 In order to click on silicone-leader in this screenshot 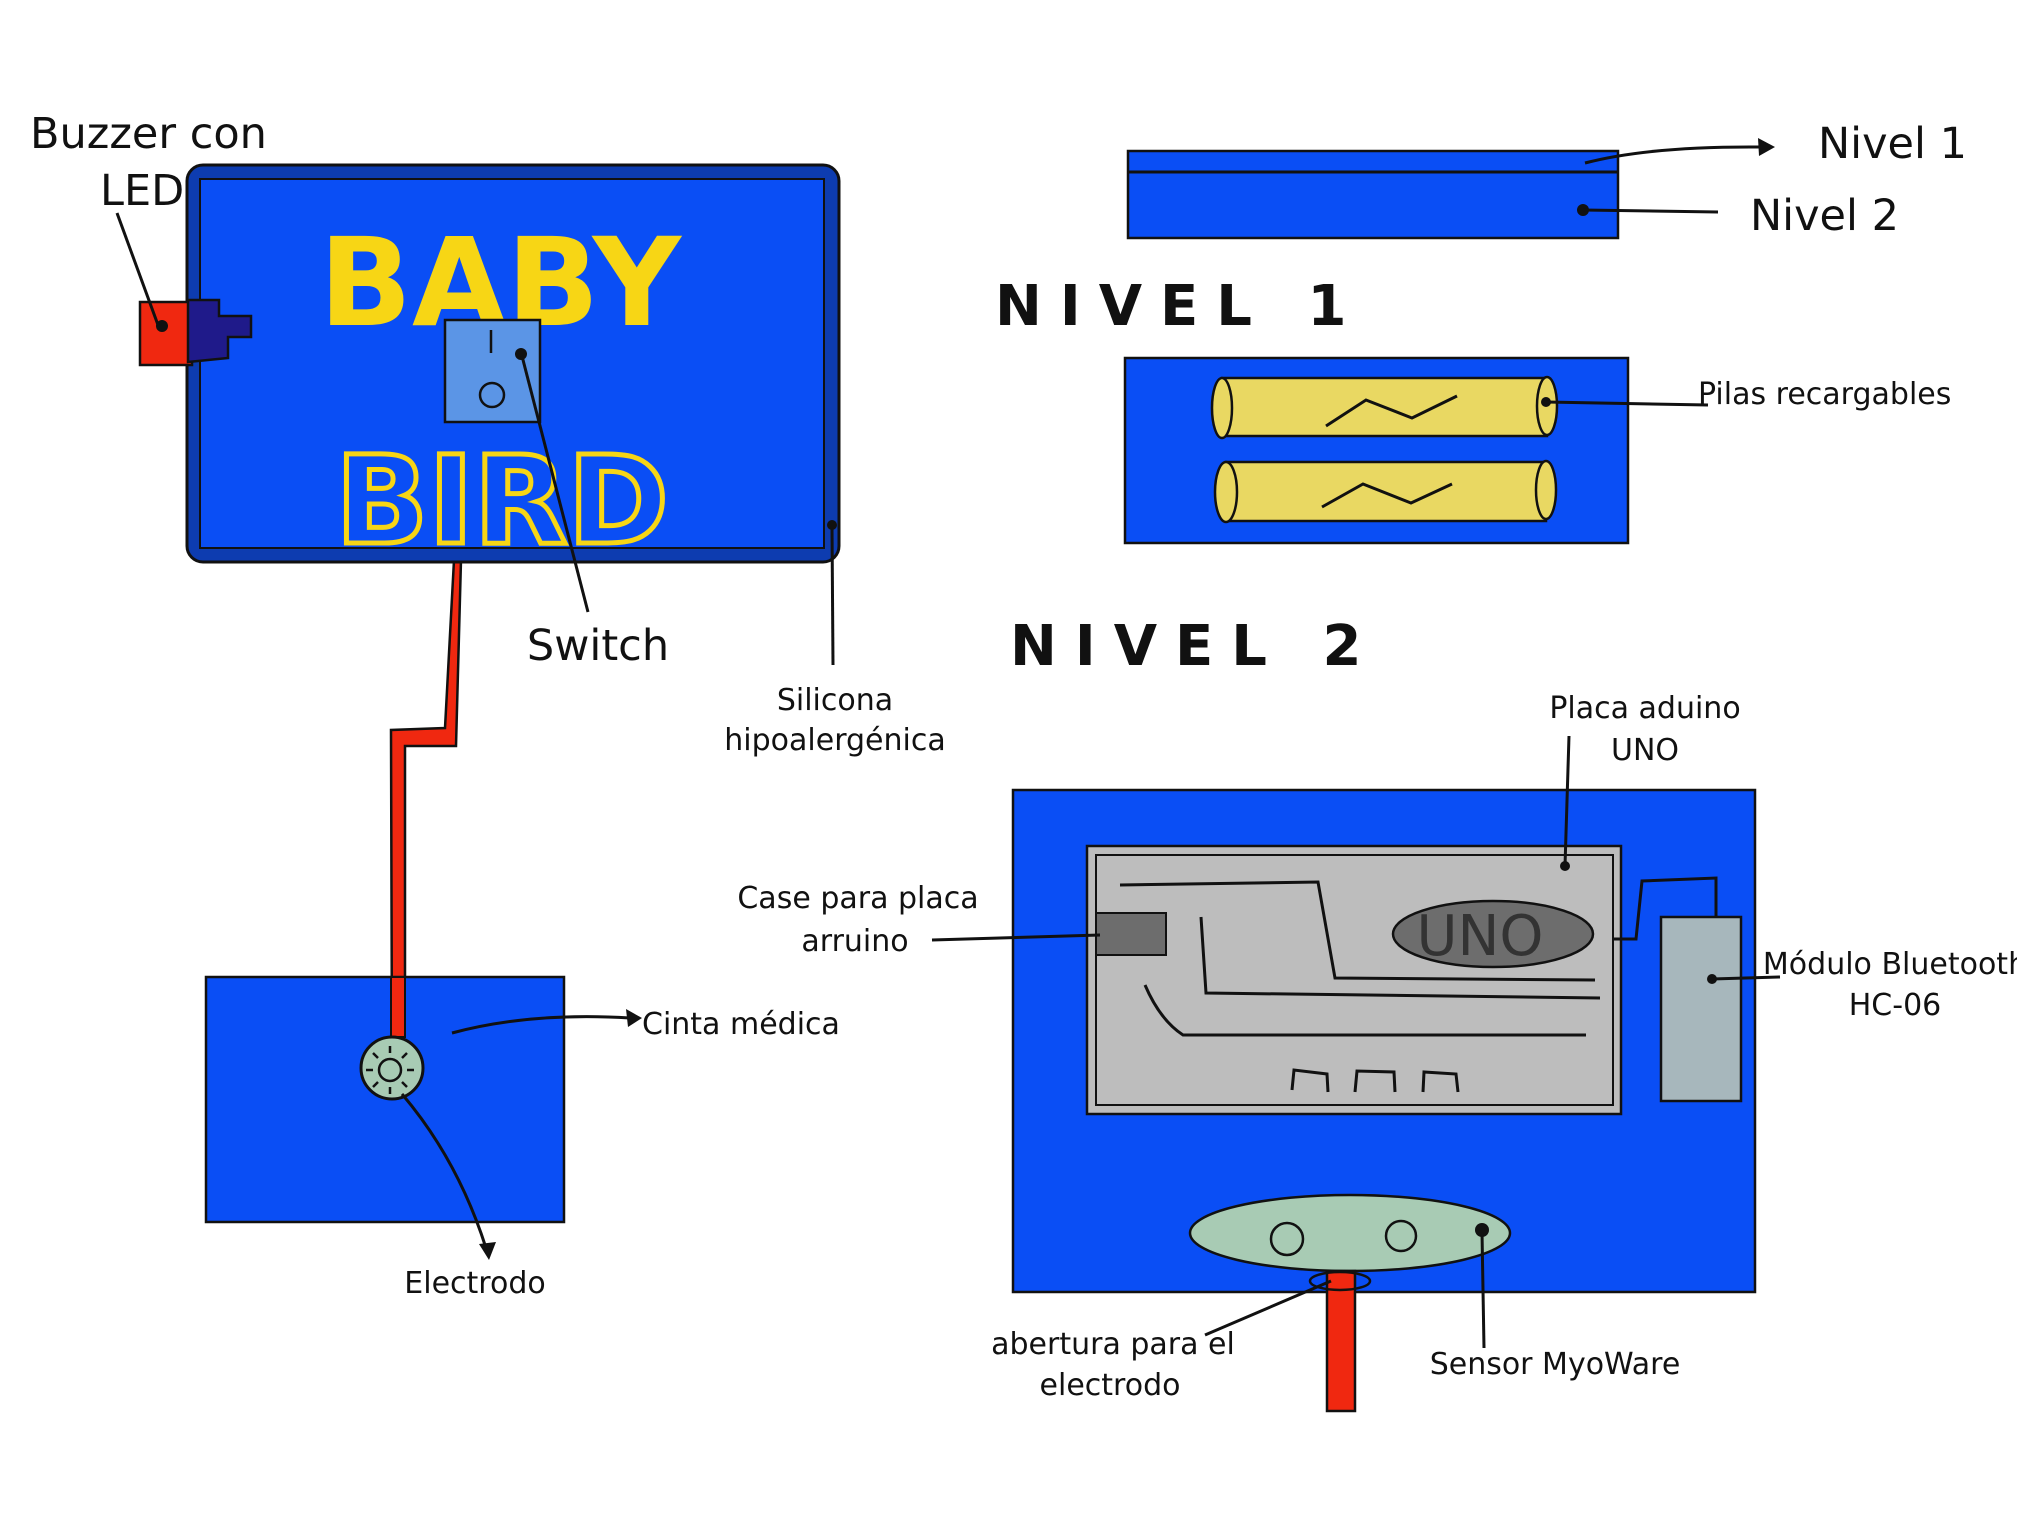, I will do `click(832, 596)`.